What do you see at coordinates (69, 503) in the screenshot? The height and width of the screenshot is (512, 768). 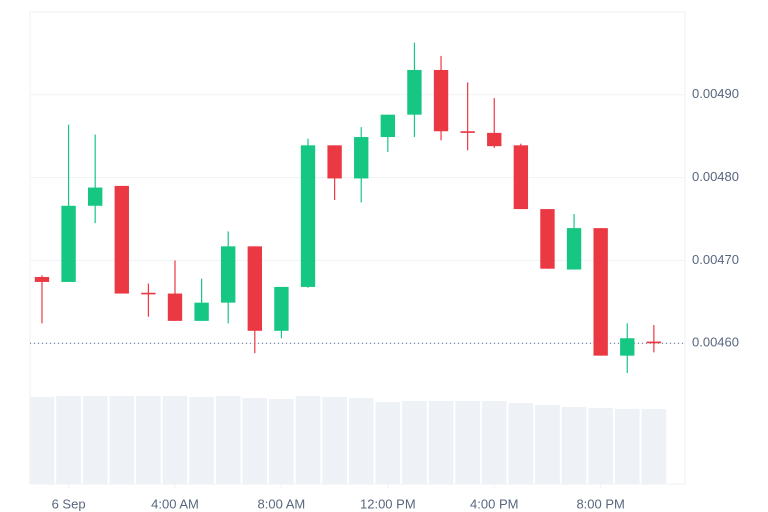 I see `x-tick-label: 6 Sep` at bounding box center [69, 503].